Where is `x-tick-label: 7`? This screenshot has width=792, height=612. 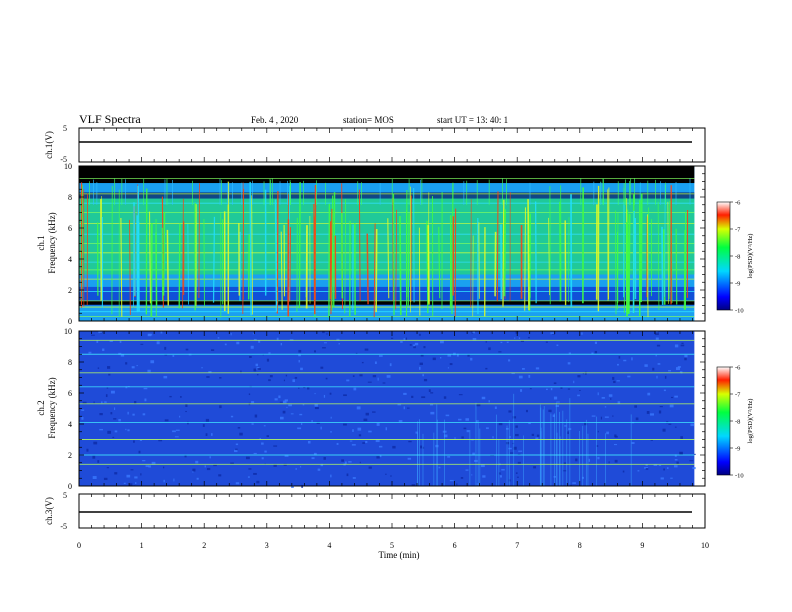 x-tick-label: 7 is located at coordinates (517, 545).